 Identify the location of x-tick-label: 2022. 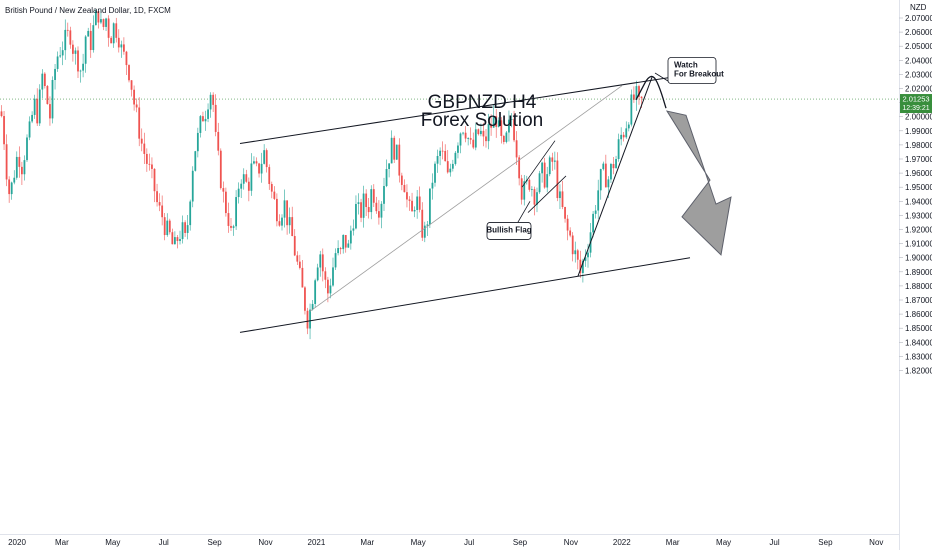
(622, 542).